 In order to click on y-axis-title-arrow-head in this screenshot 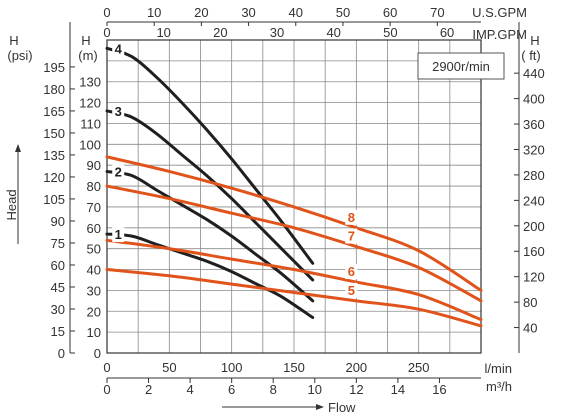, I will do `click(18, 148)`.